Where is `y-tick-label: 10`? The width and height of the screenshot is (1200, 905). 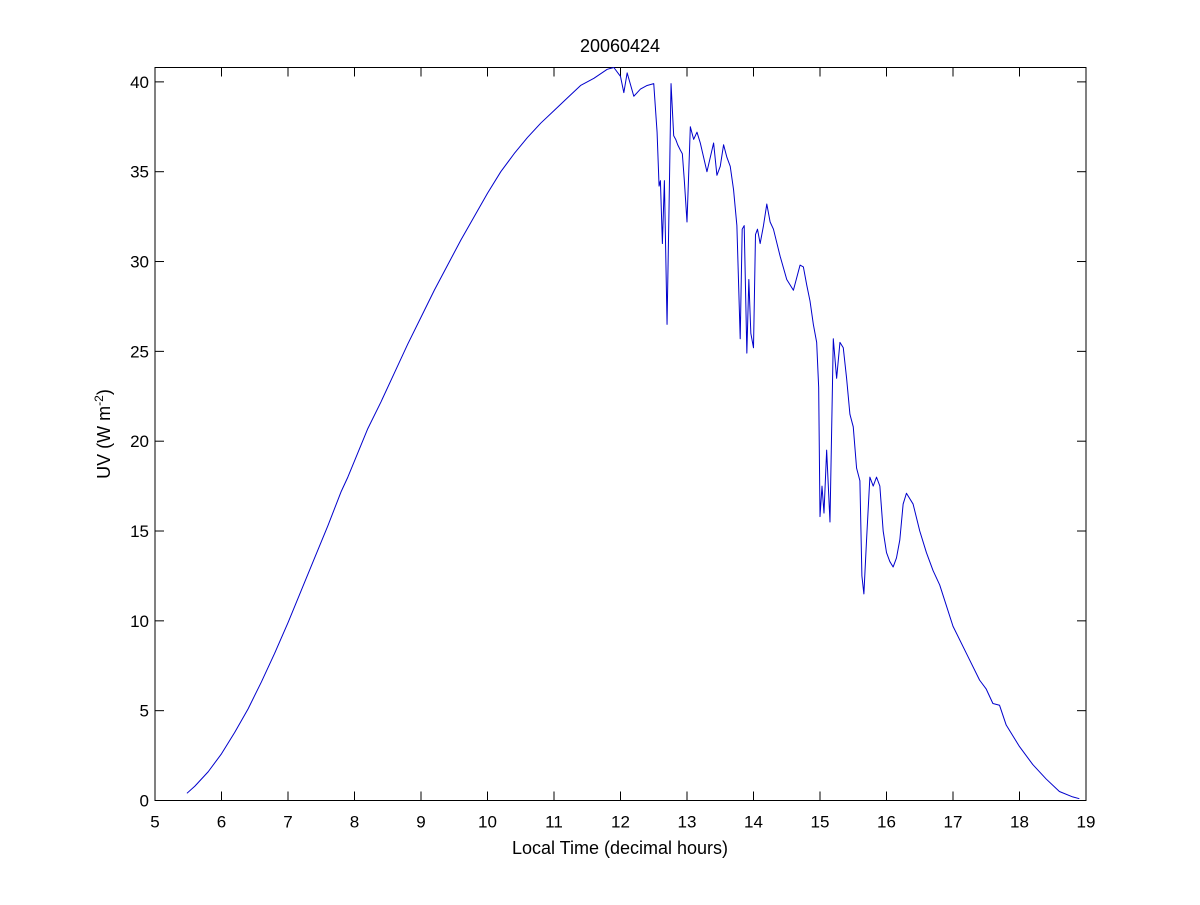
y-tick-label: 10 is located at coordinates (139, 621).